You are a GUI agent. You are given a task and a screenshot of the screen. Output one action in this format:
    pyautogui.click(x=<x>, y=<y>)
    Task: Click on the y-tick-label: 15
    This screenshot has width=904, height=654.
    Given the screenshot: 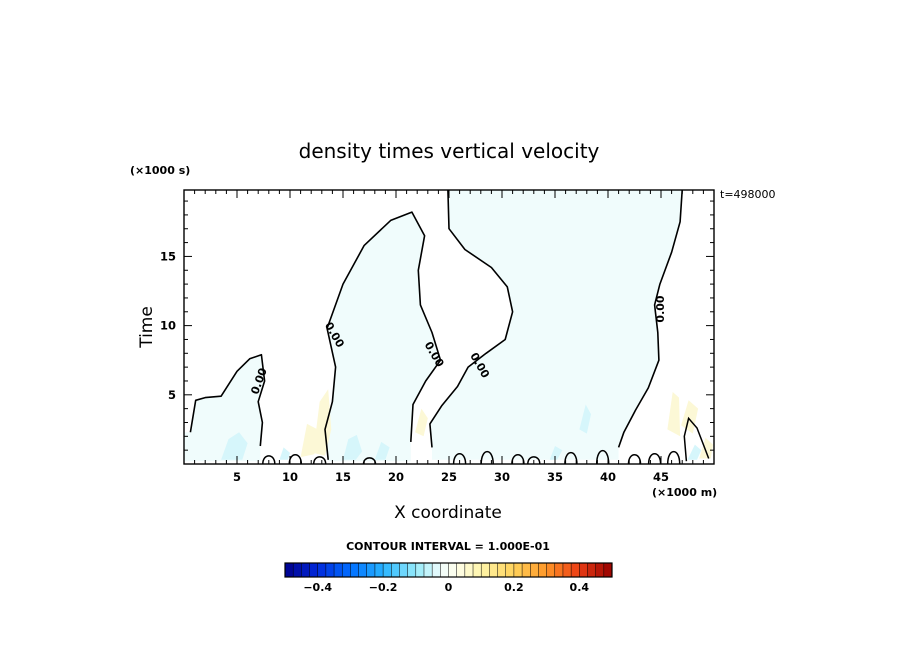 What is the action you would take?
    pyautogui.click(x=168, y=256)
    